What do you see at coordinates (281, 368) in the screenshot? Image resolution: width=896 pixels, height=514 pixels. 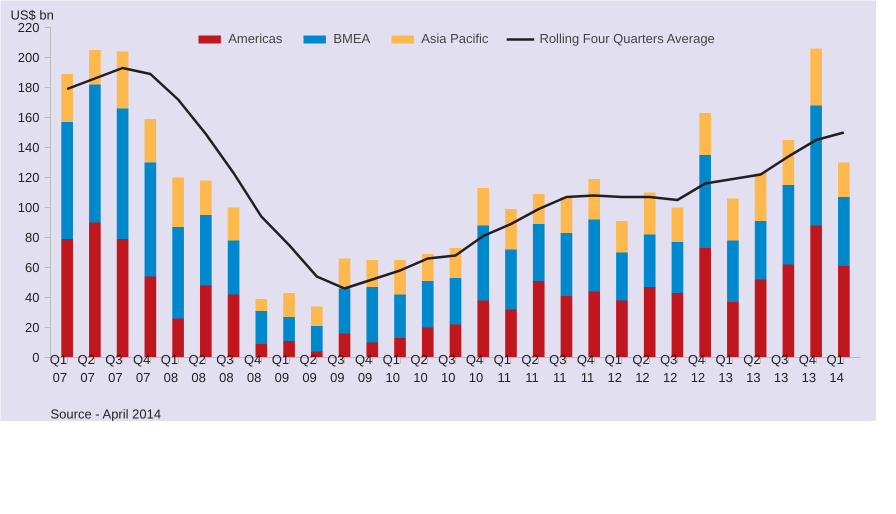 I see `x-tick-label: Q1 09` at bounding box center [281, 368].